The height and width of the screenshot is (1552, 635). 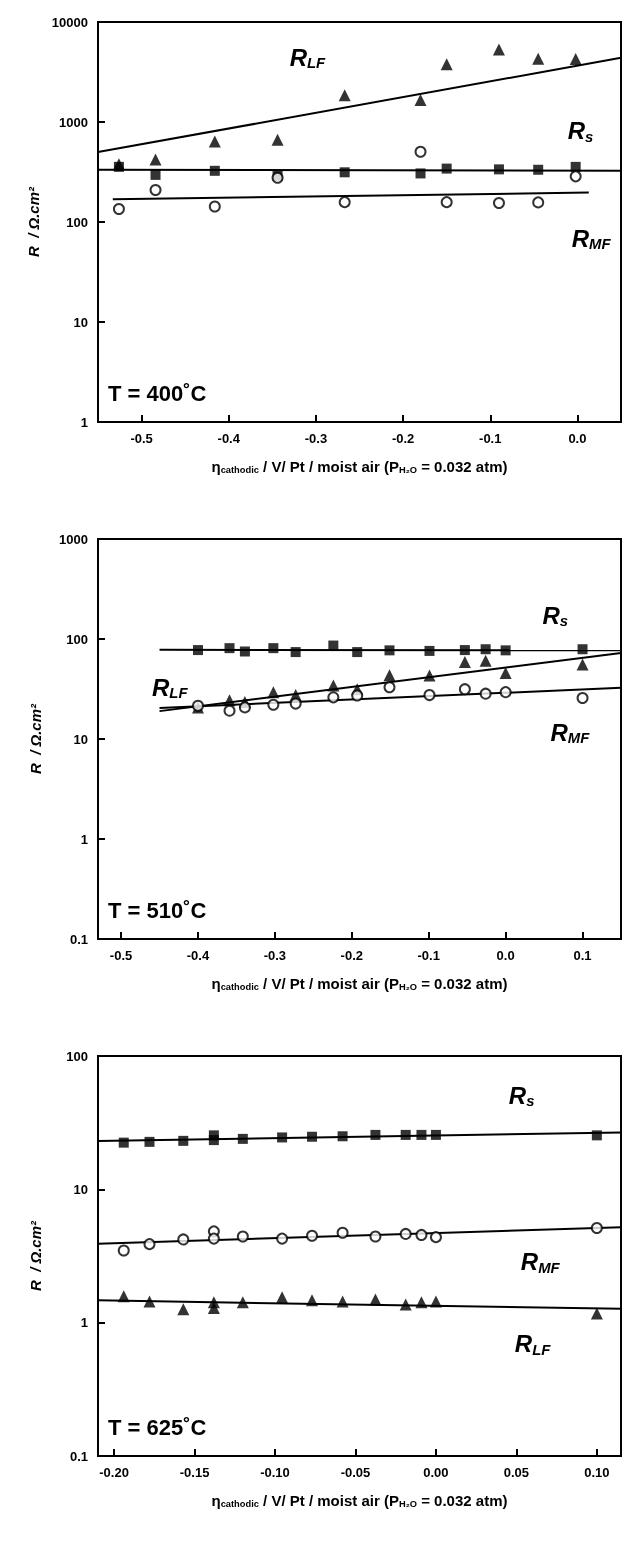 I want to click on x-tick-label: -0.10, so click(x=275, y=1472).